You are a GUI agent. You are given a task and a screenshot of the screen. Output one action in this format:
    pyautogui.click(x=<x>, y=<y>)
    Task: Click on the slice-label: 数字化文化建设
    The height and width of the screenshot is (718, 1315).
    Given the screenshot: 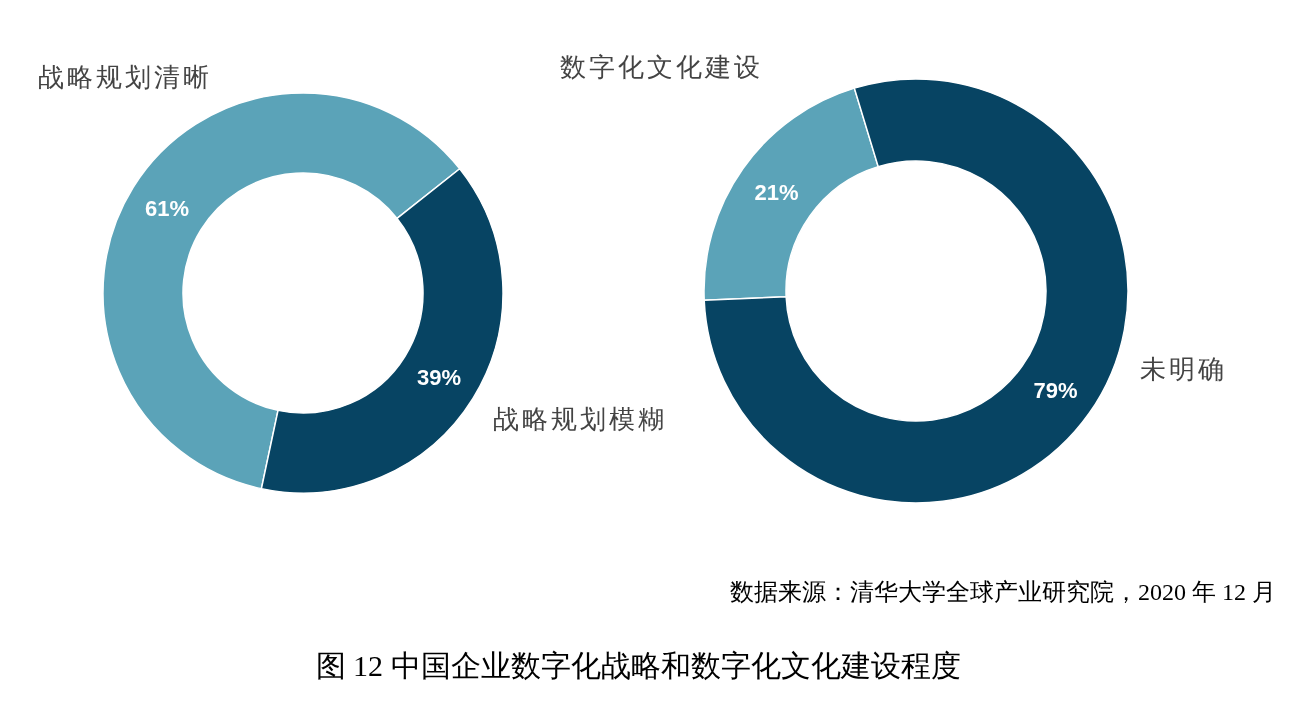 What is the action you would take?
    pyautogui.click(x=661, y=67)
    